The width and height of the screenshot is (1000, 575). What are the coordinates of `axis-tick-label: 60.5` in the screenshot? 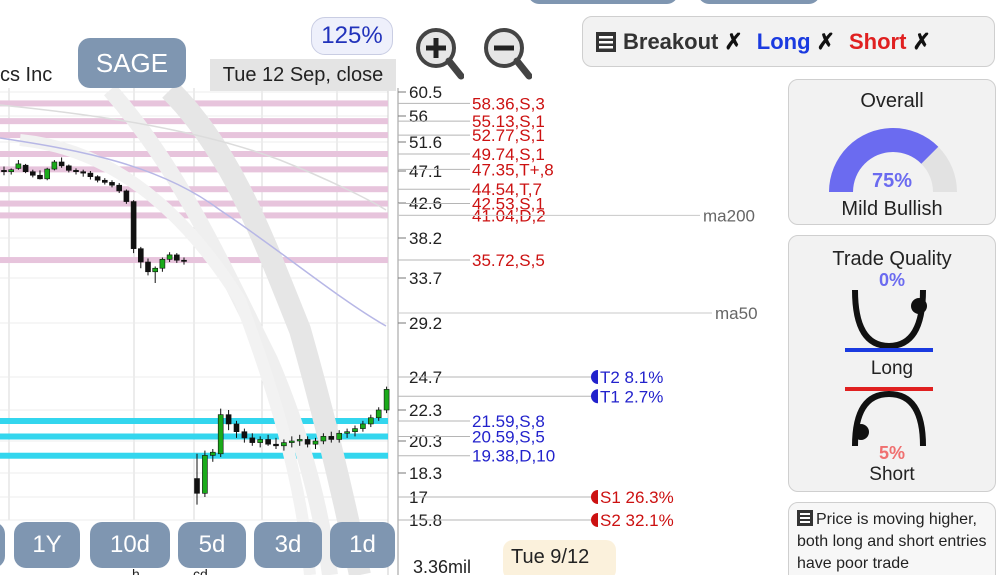 It's located at (425, 92).